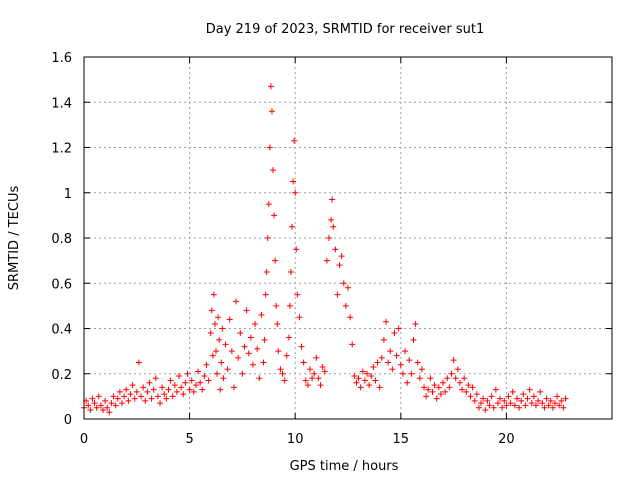 The image size is (640, 480). Describe the element at coordinates (14, 238) in the screenshot. I see `y-axis-label: SRMTID / TECUs` at that location.